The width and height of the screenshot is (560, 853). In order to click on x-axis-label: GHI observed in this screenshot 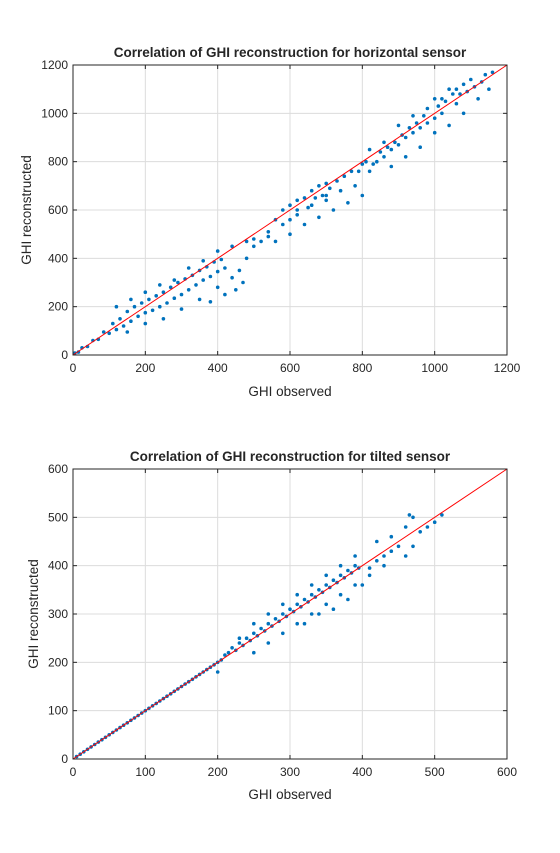, I will do `click(289, 391)`.